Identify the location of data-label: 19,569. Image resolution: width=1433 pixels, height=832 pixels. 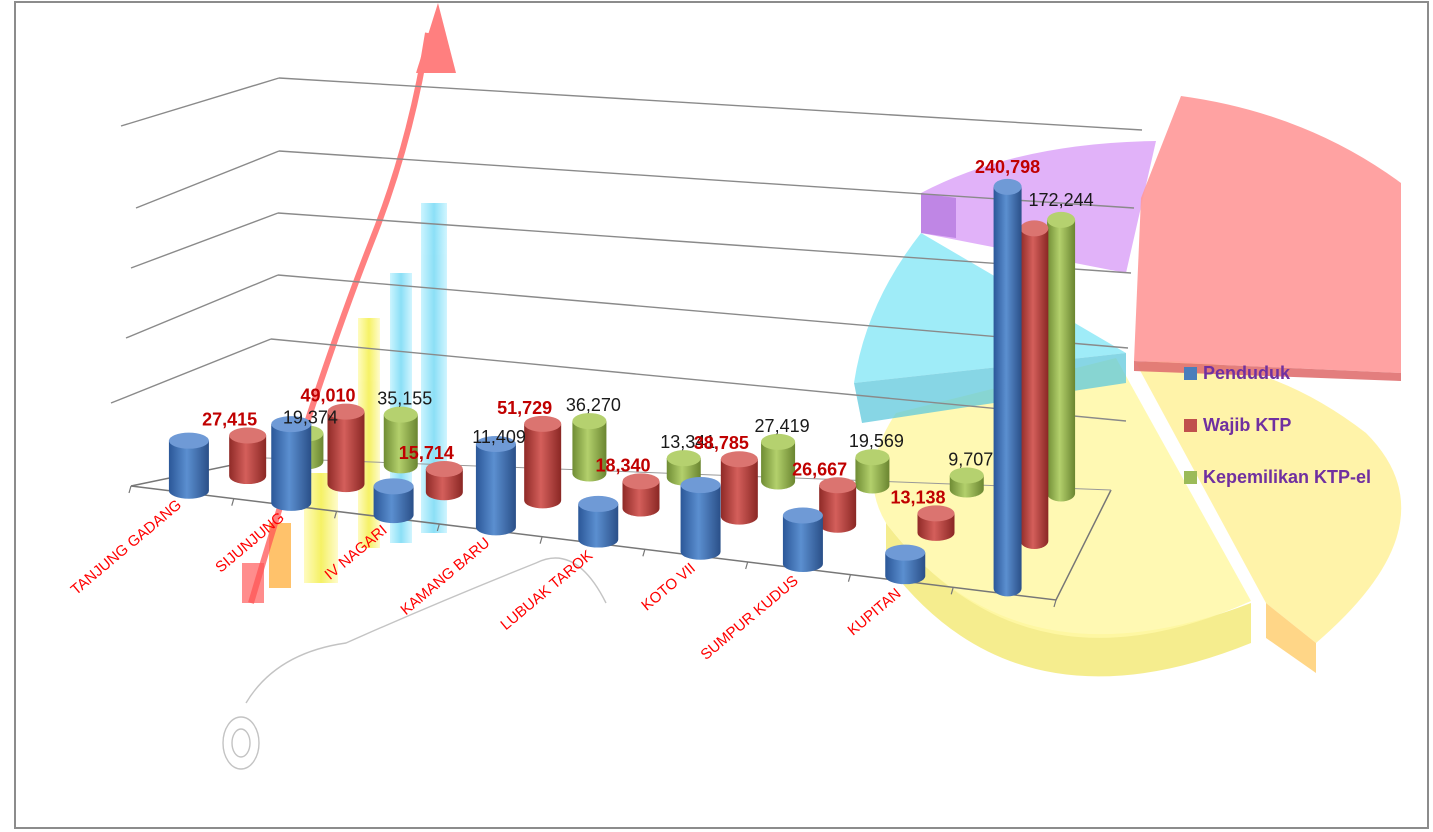
(876, 441).